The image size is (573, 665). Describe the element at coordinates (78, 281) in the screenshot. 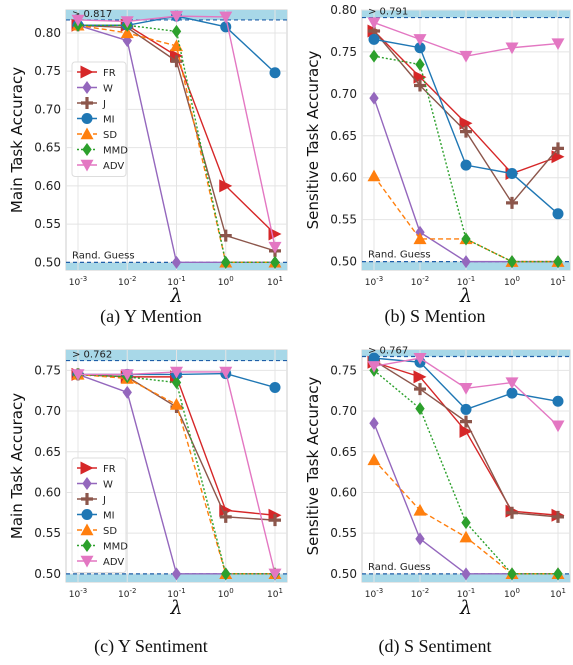

I see `x-tick-label: 10⁻³` at that location.